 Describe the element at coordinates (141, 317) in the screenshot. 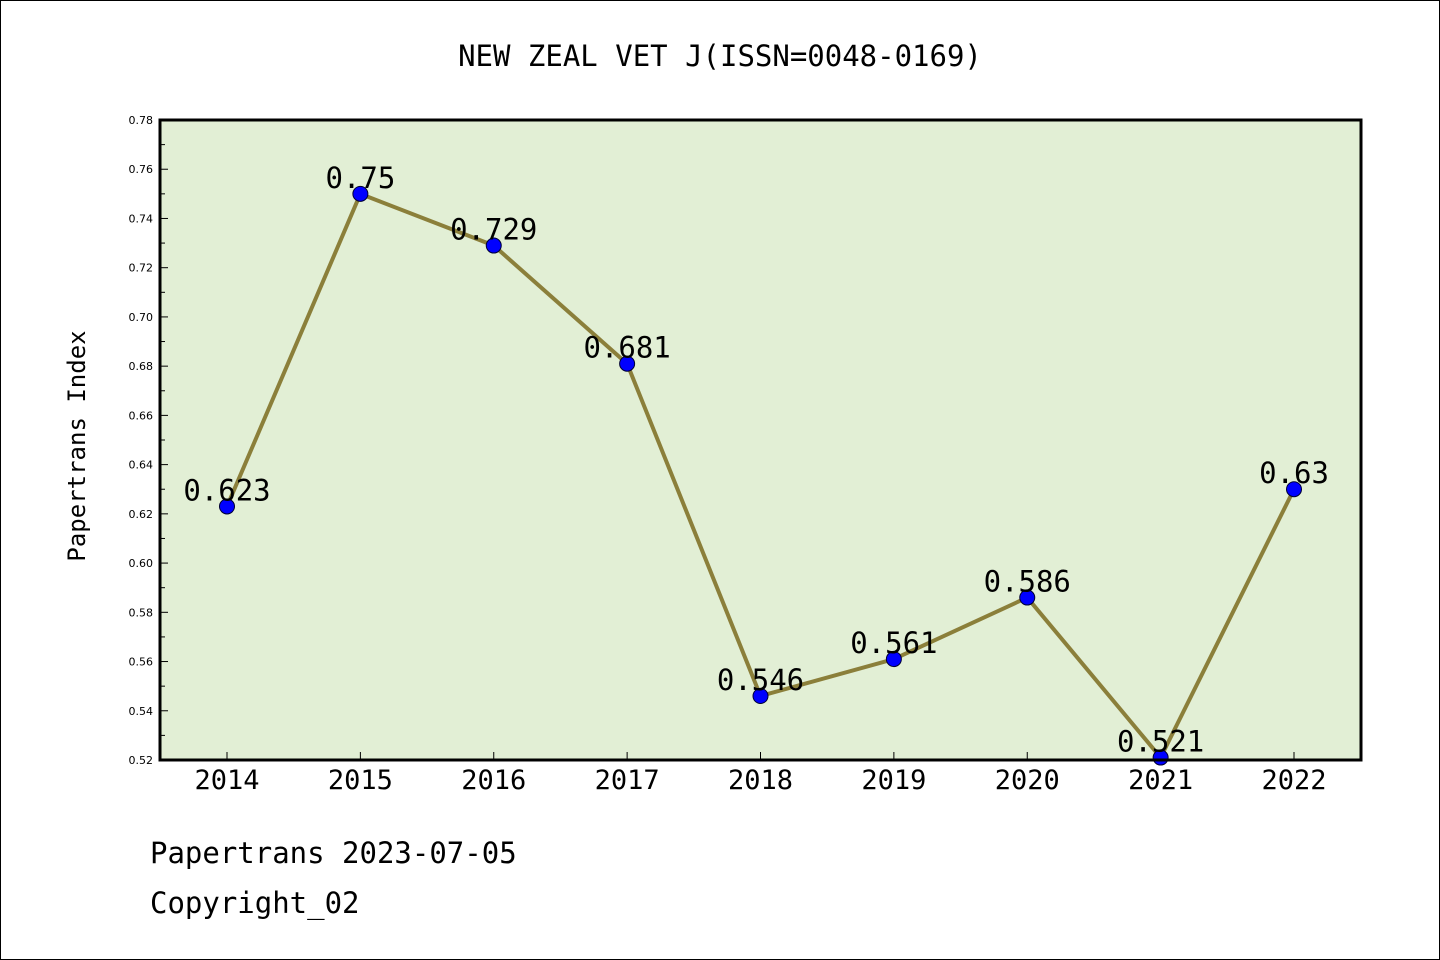

I see `y-tick-label: 0.70` at that location.